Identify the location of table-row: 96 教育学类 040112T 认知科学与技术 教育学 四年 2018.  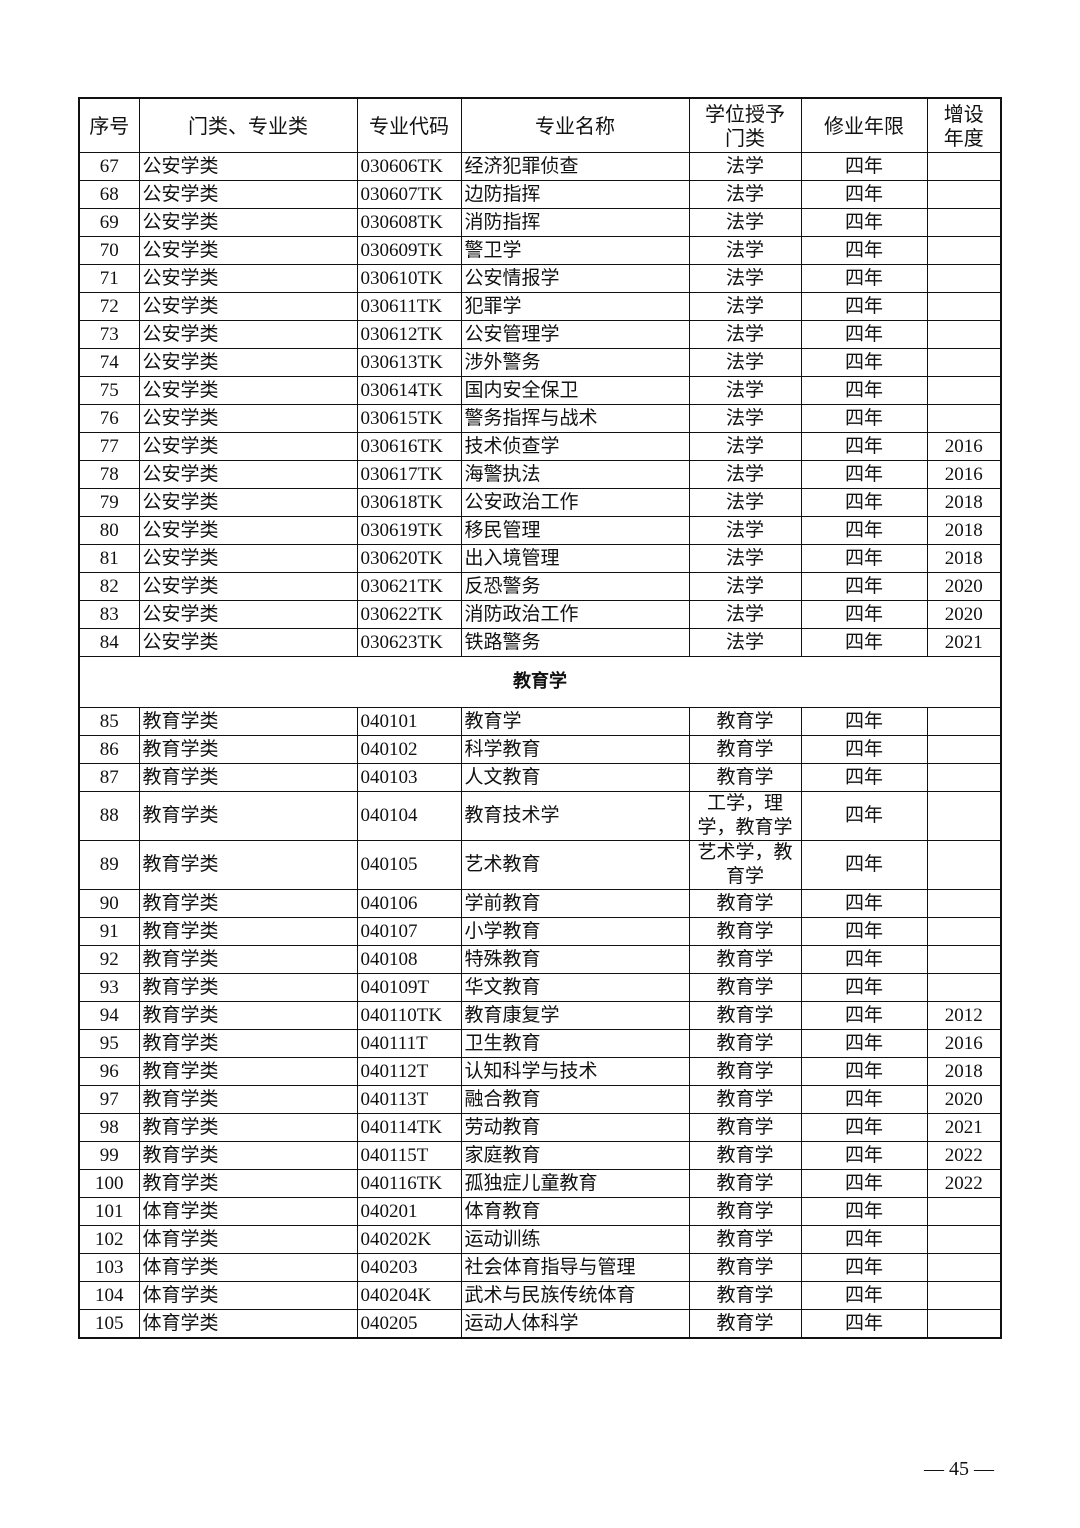
(540, 1071).